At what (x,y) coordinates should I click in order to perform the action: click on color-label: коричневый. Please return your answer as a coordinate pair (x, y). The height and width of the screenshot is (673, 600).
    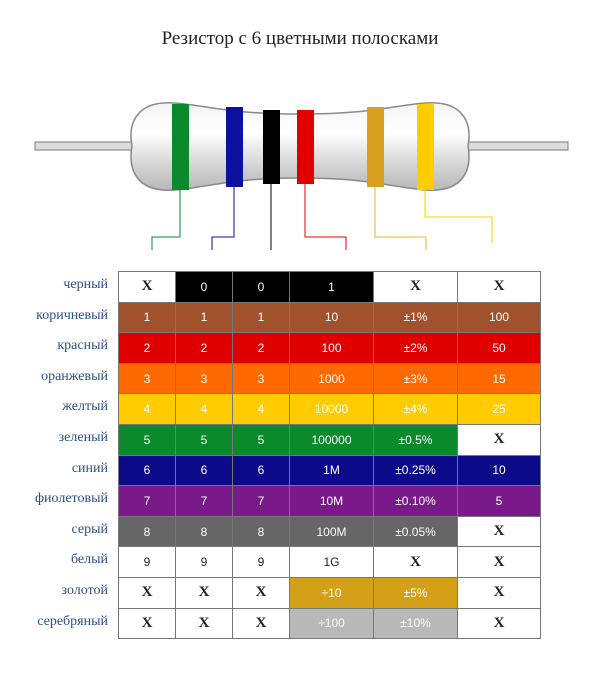
    Looking at the image, I should click on (72, 315).